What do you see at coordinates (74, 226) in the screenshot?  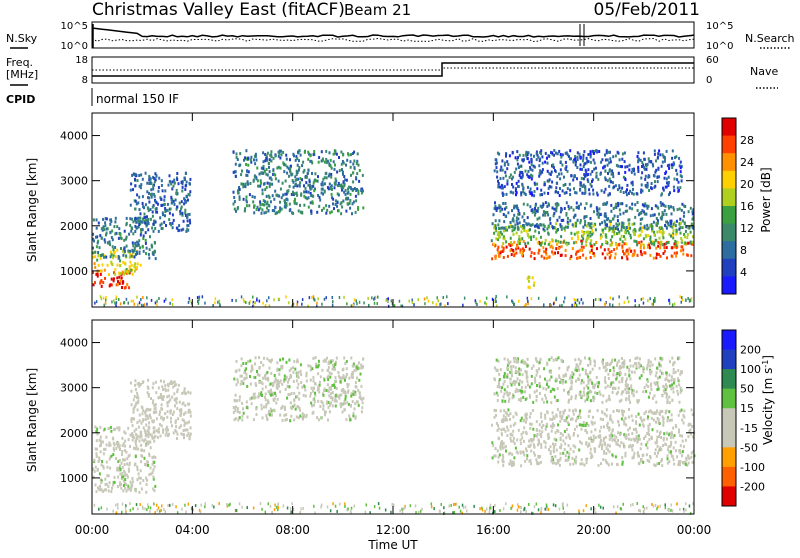 I see `power-y-tick-label: 2000` at bounding box center [74, 226].